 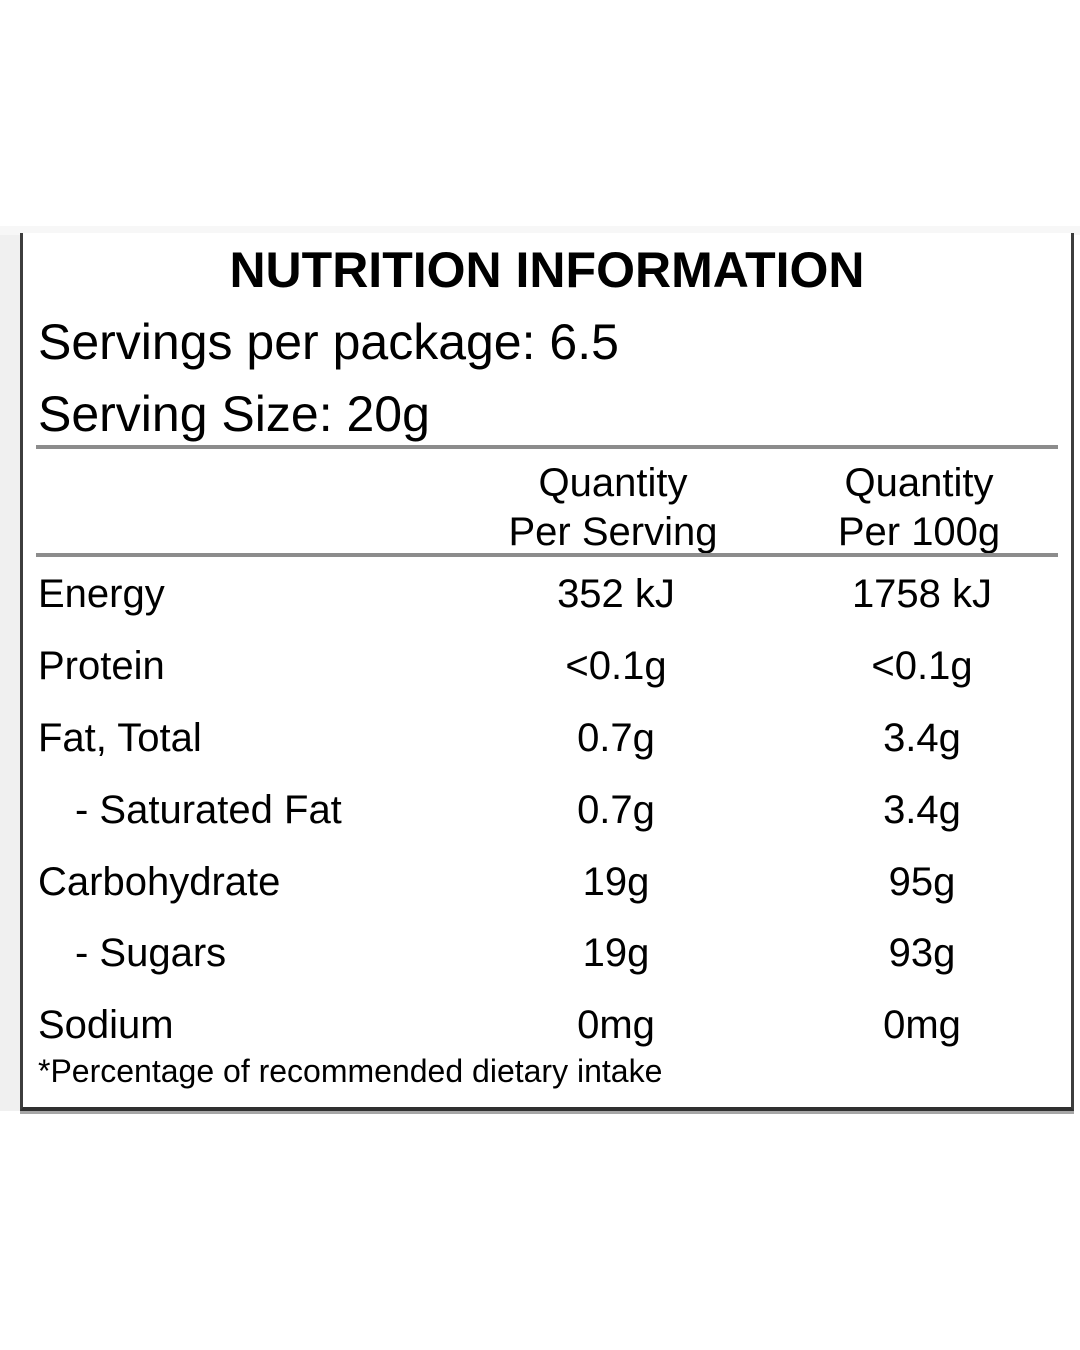 I want to click on row-value-per-serving: 352 kJ, so click(x=616, y=594).